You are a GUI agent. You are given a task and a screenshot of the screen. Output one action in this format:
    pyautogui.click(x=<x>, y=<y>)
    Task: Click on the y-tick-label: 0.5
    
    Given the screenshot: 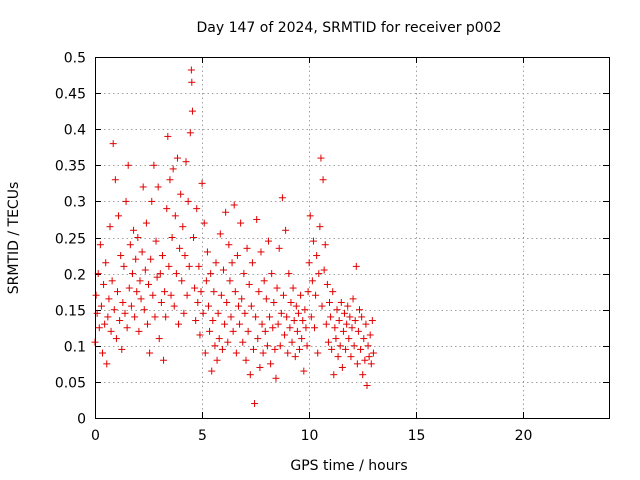 What is the action you would take?
    pyautogui.click(x=75, y=59)
    